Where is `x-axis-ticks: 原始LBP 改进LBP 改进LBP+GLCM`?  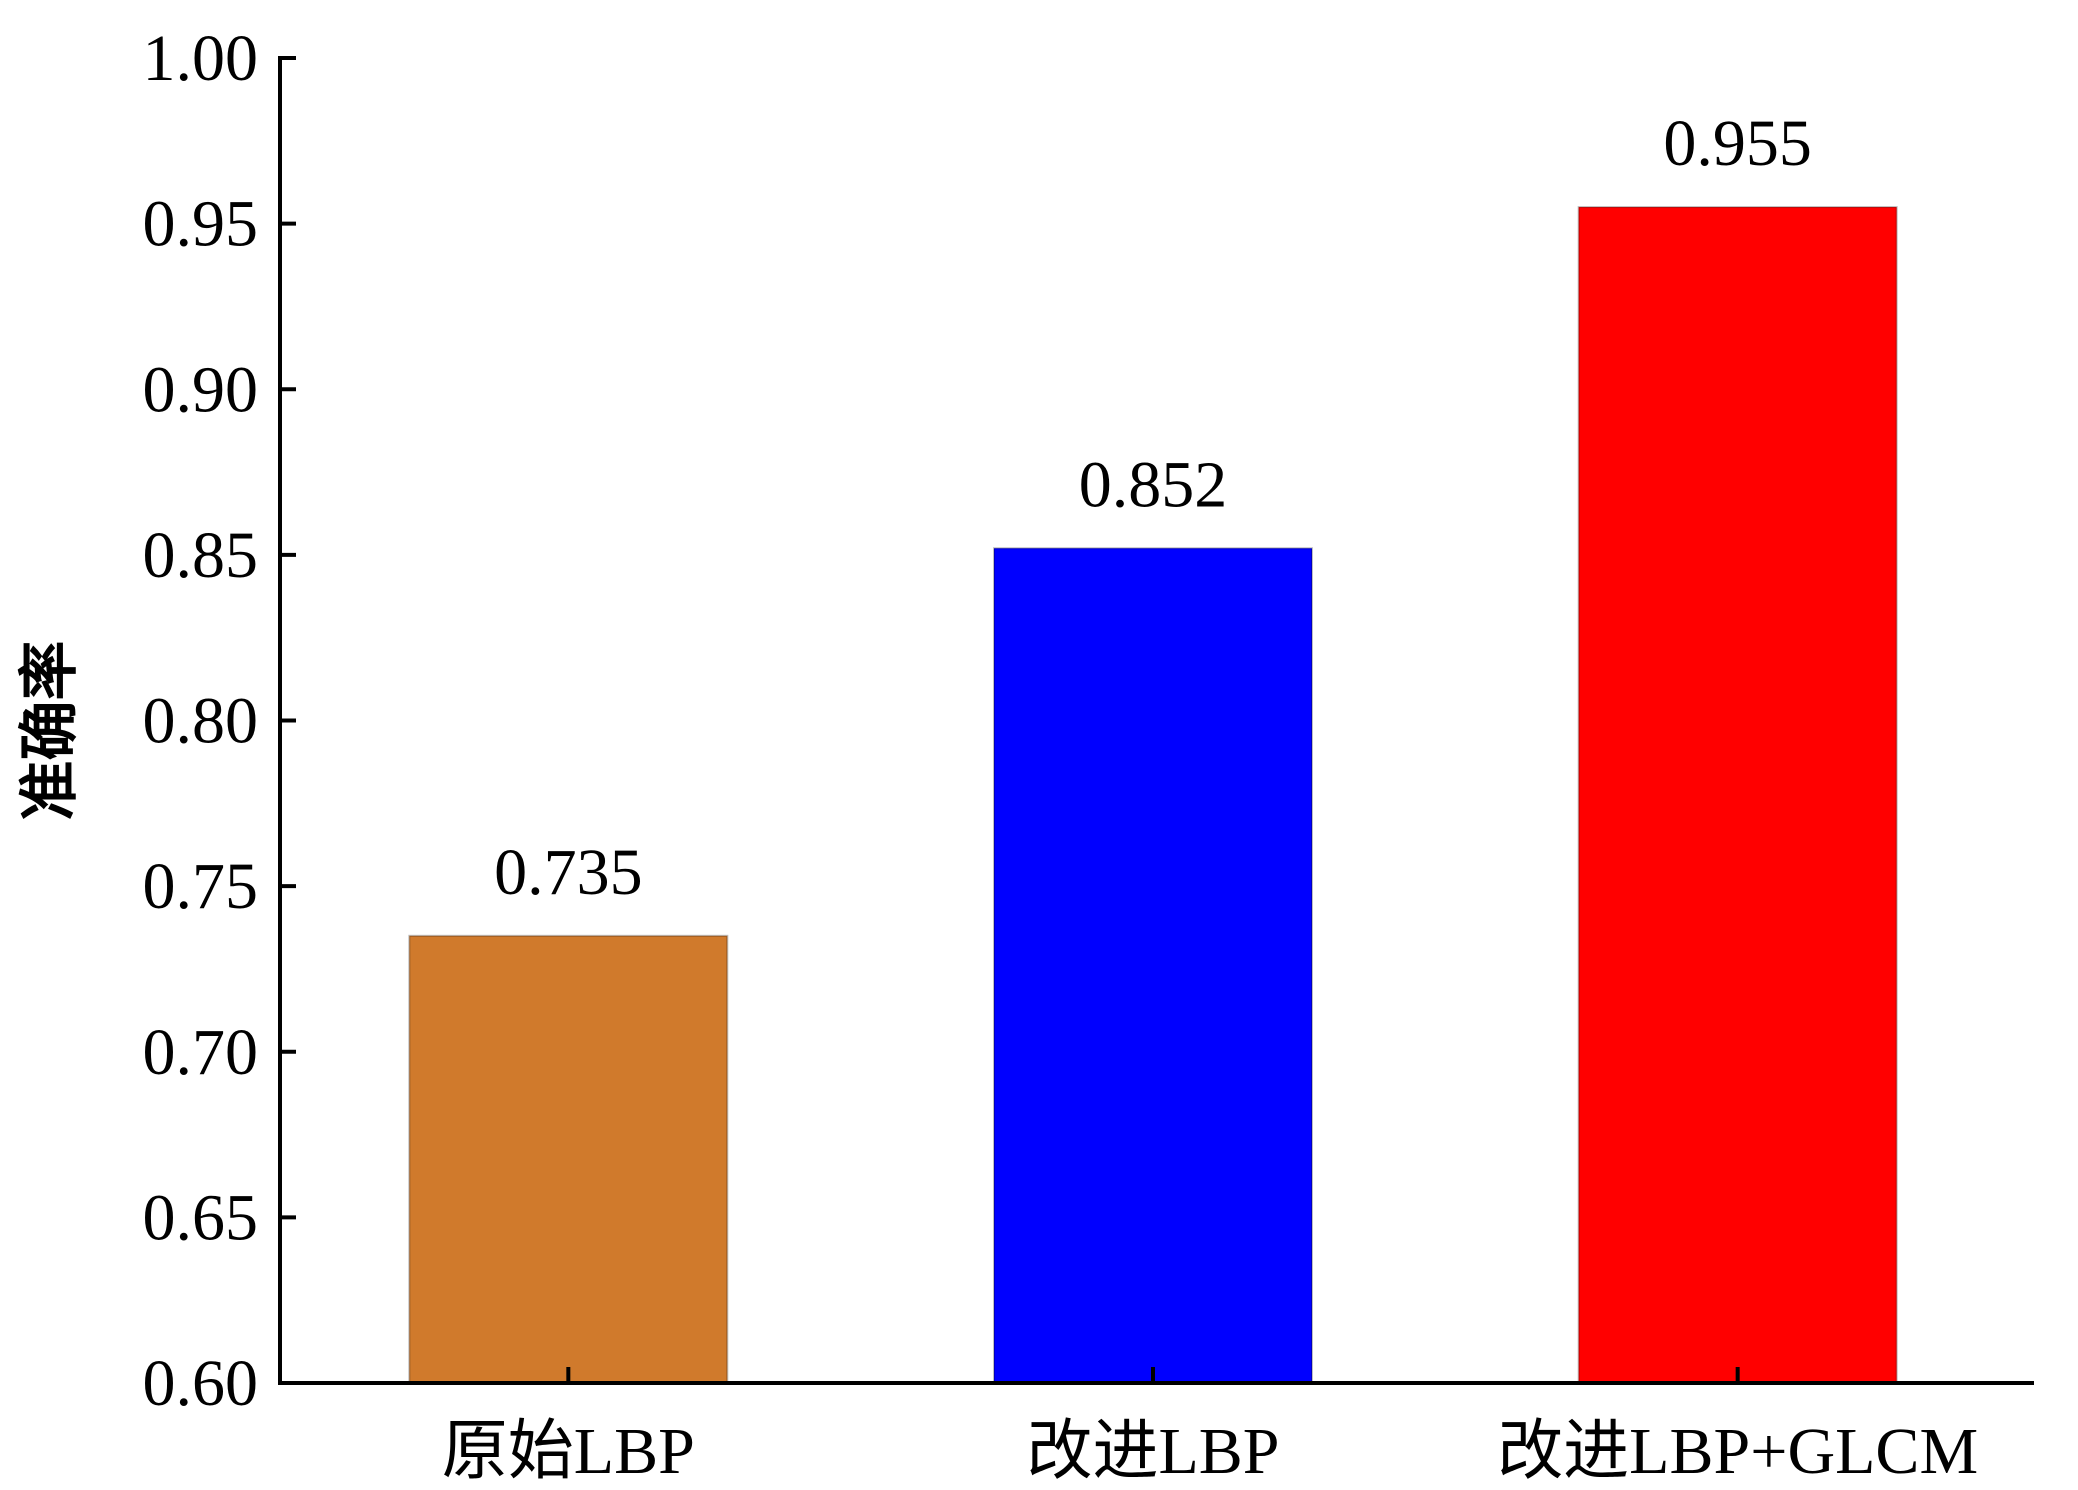 x-axis-ticks: 原始LBP 改进LBP 改进LBP+GLCM is located at coordinates (1210, 1427).